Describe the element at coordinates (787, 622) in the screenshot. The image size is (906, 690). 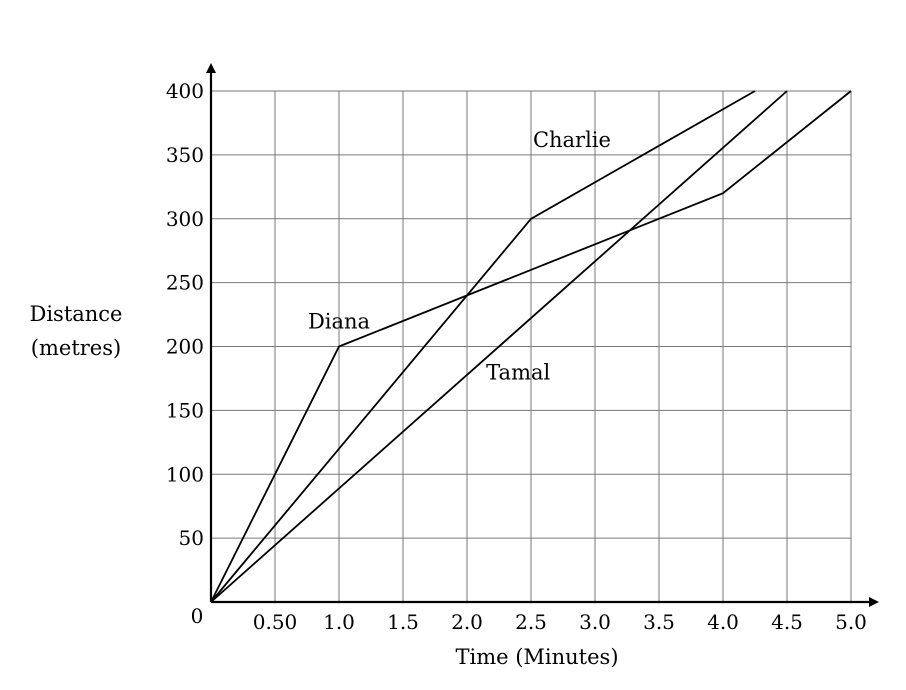
I see `x-tick-label: 4.5` at that location.